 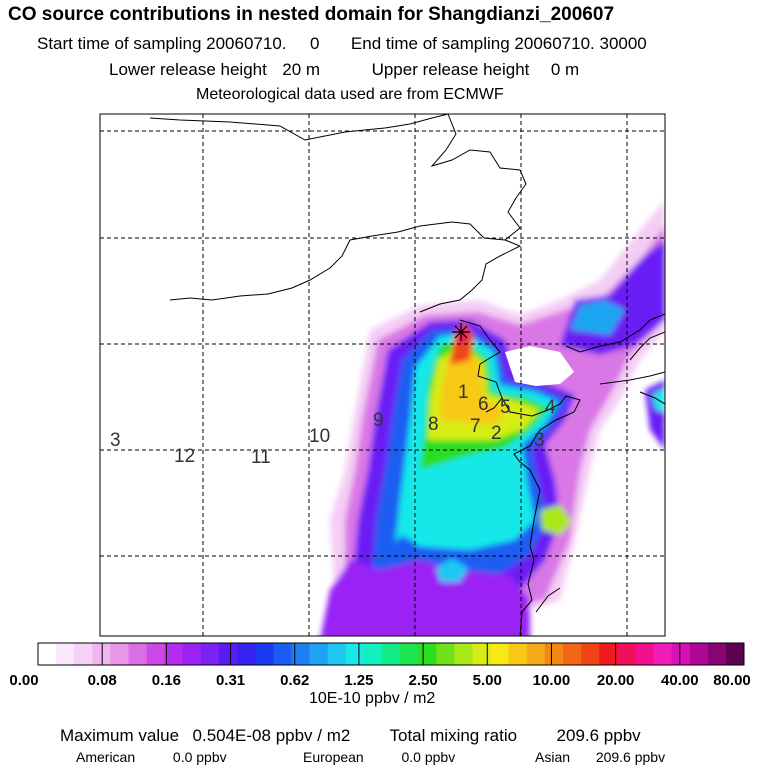 What do you see at coordinates (378, 420) in the screenshot?
I see `map-label: 9` at bounding box center [378, 420].